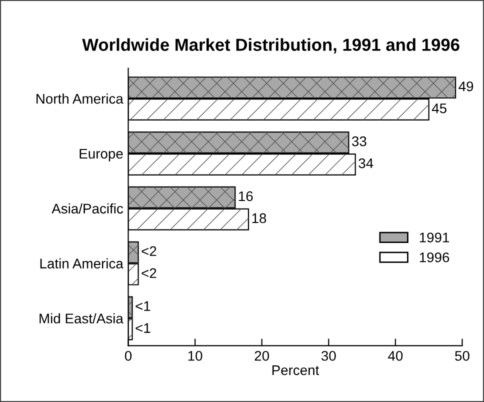 This screenshot has height=402, width=484. I want to click on x-tick-label: 50, so click(462, 355).